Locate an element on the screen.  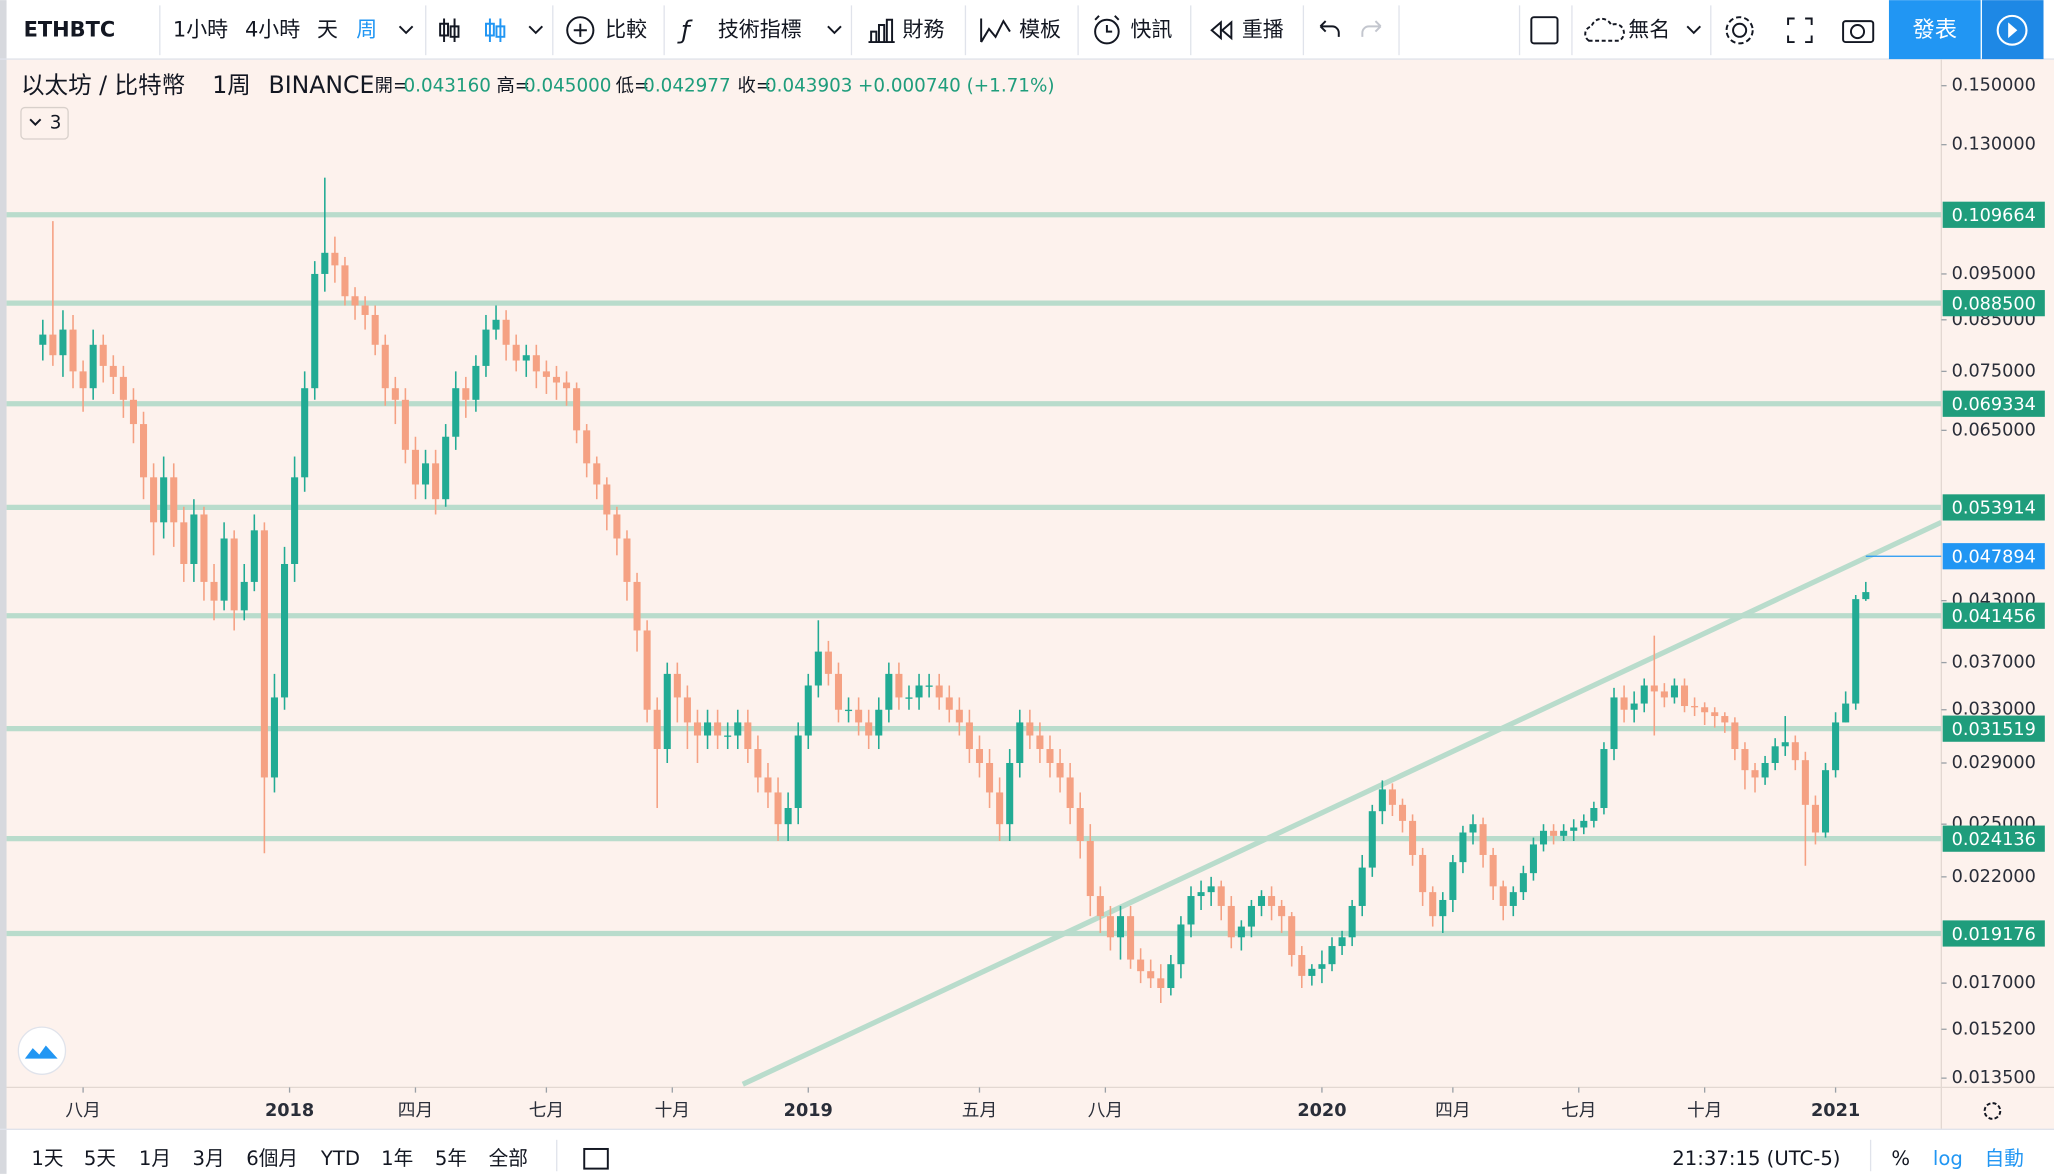
layout-icon is located at coordinates (1544, 30).